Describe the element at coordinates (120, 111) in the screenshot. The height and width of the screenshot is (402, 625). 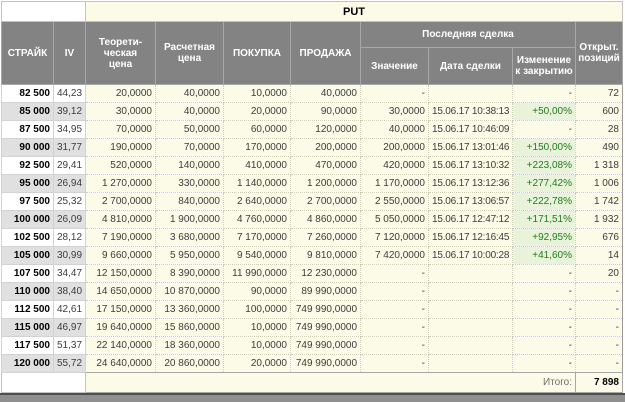
I see `cell-theor: 30,0000` at that location.